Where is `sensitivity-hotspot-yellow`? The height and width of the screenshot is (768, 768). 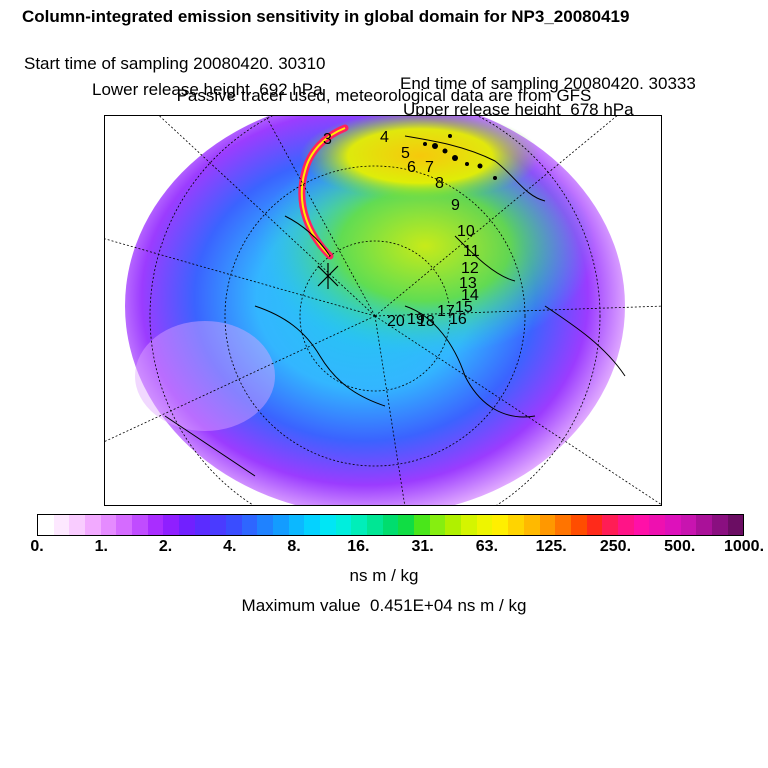 sensitivity-hotspot-yellow is located at coordinates (420, 158).